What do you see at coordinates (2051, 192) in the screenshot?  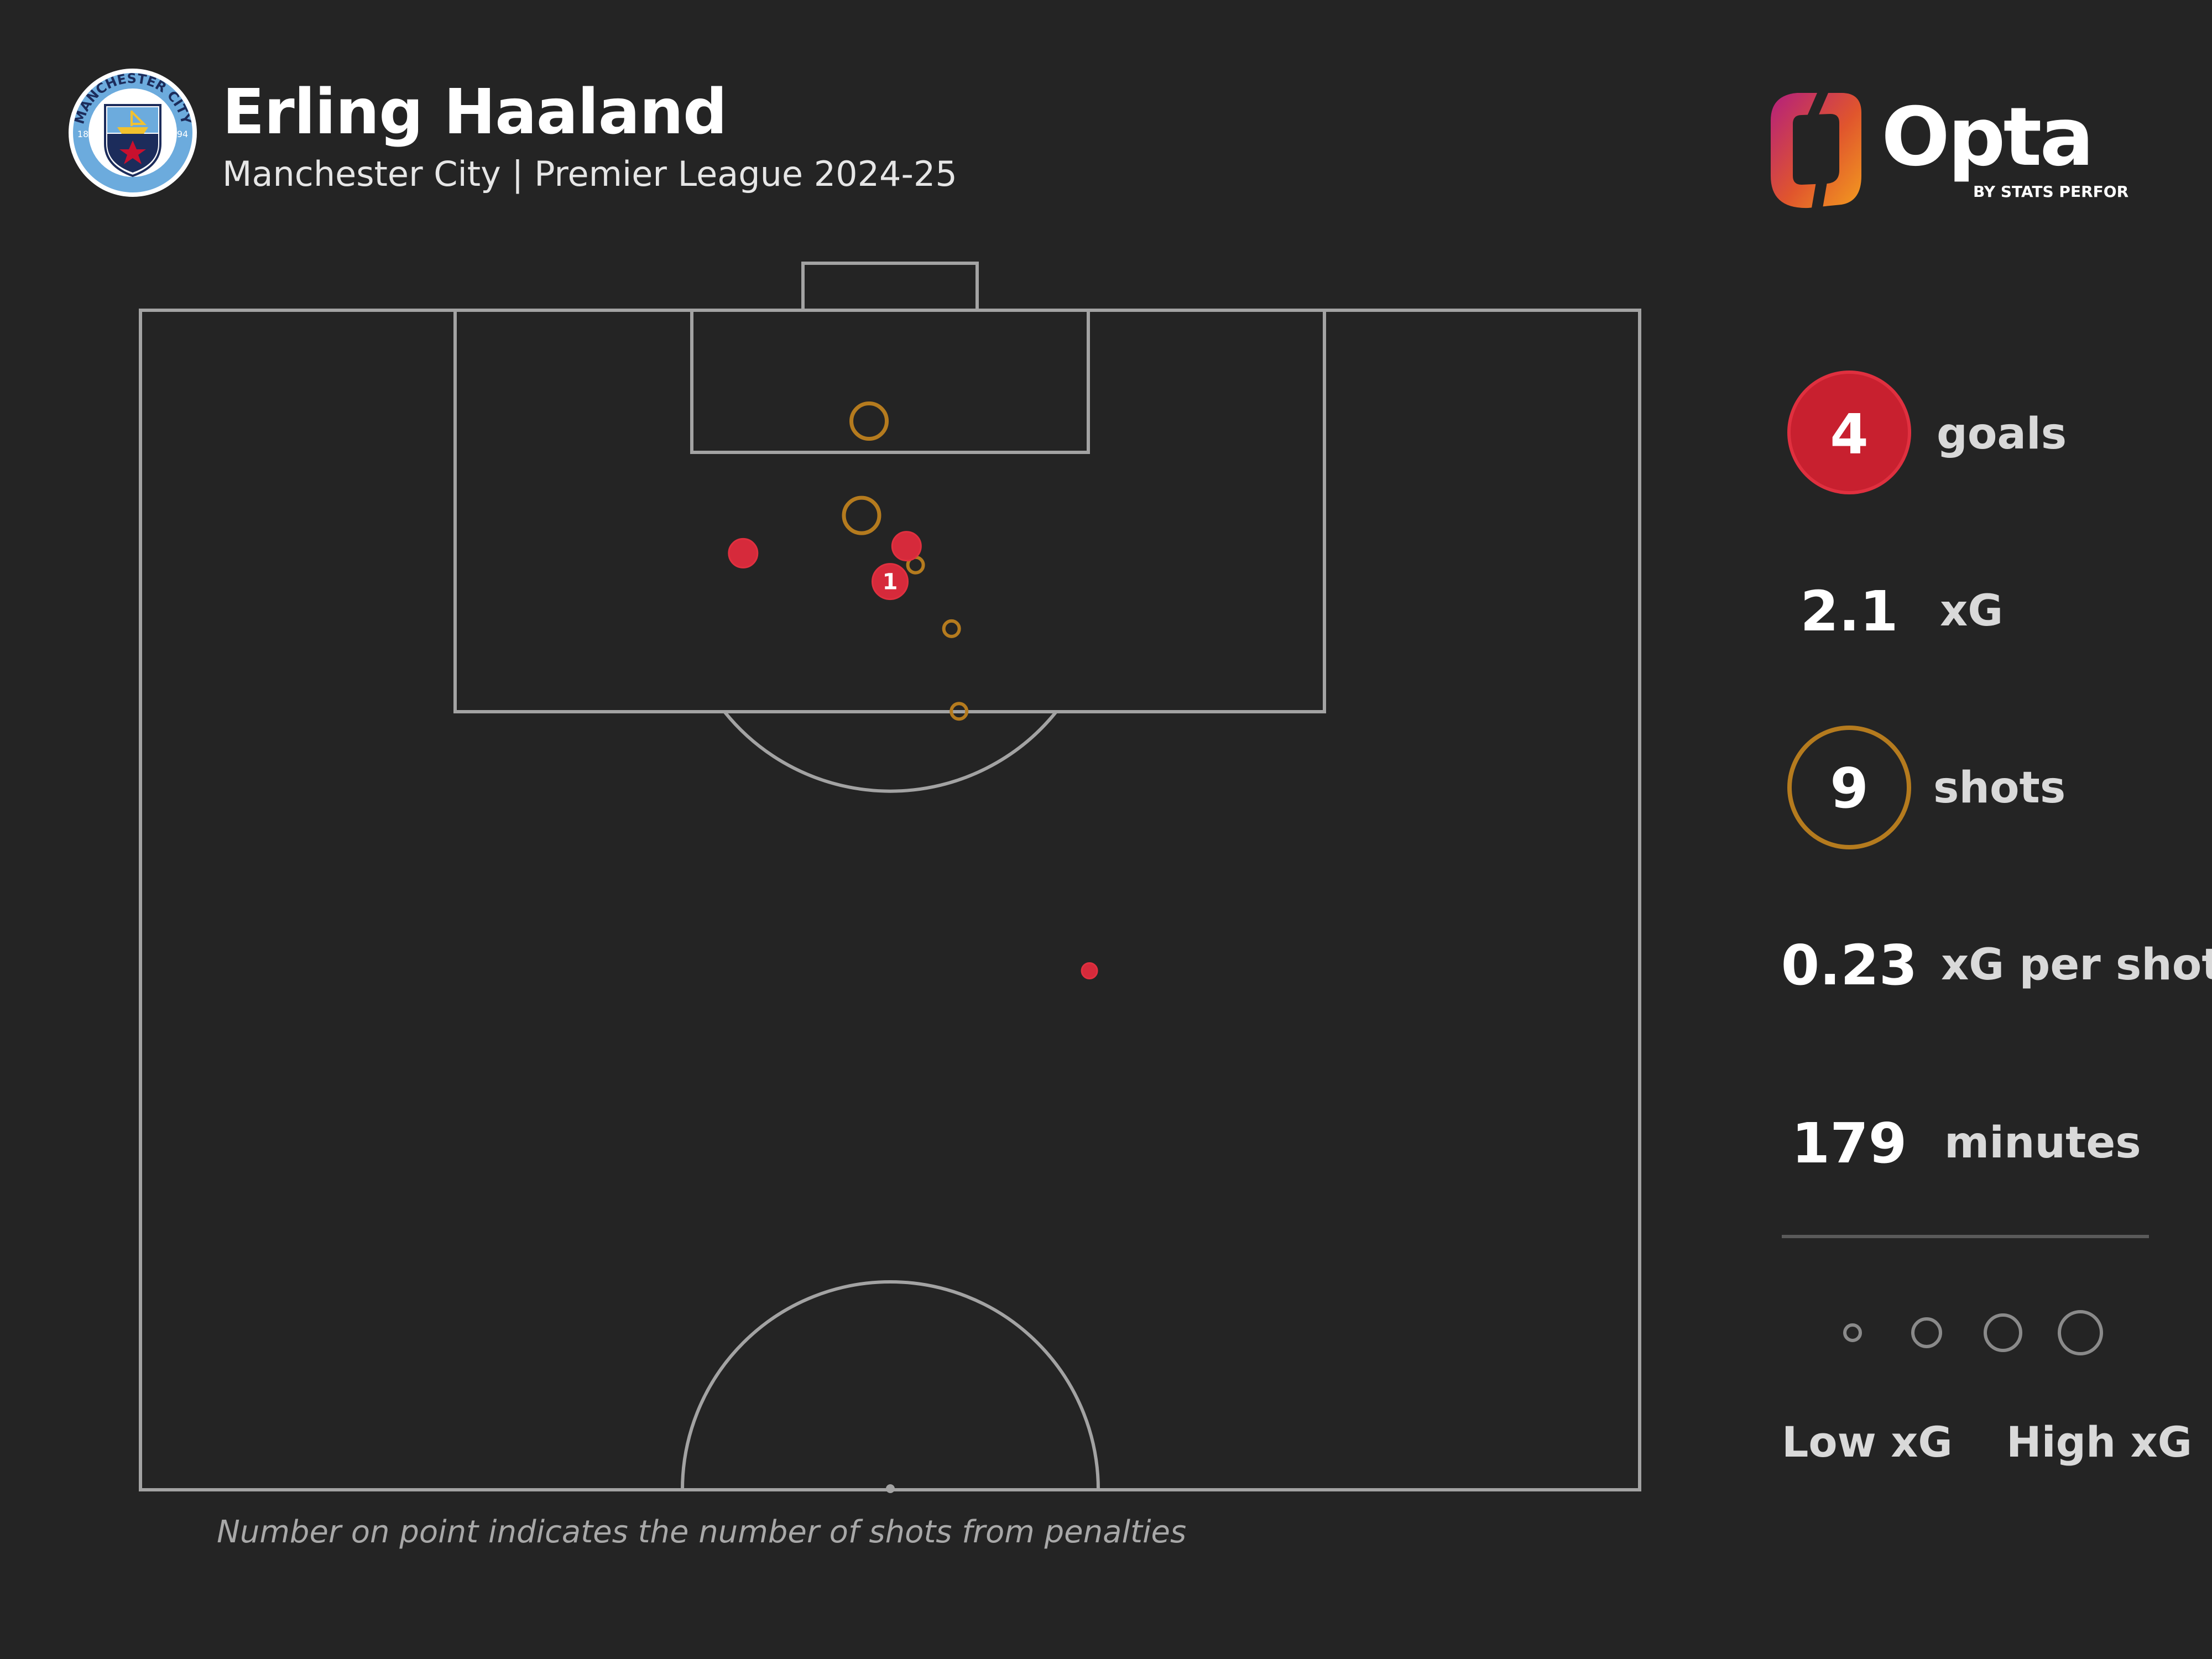 I see `opta-tagline: BY STATS PERFORM` at bounding box center [2051, 192].